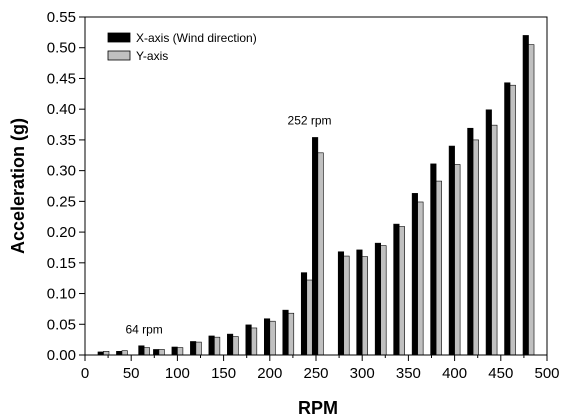 Image resolution: width=565 pixels, height=420 pixels. Describe the element at coordinates (494, 240) in the screenshot. I see `bar-y-axis-440rpm` at that location.